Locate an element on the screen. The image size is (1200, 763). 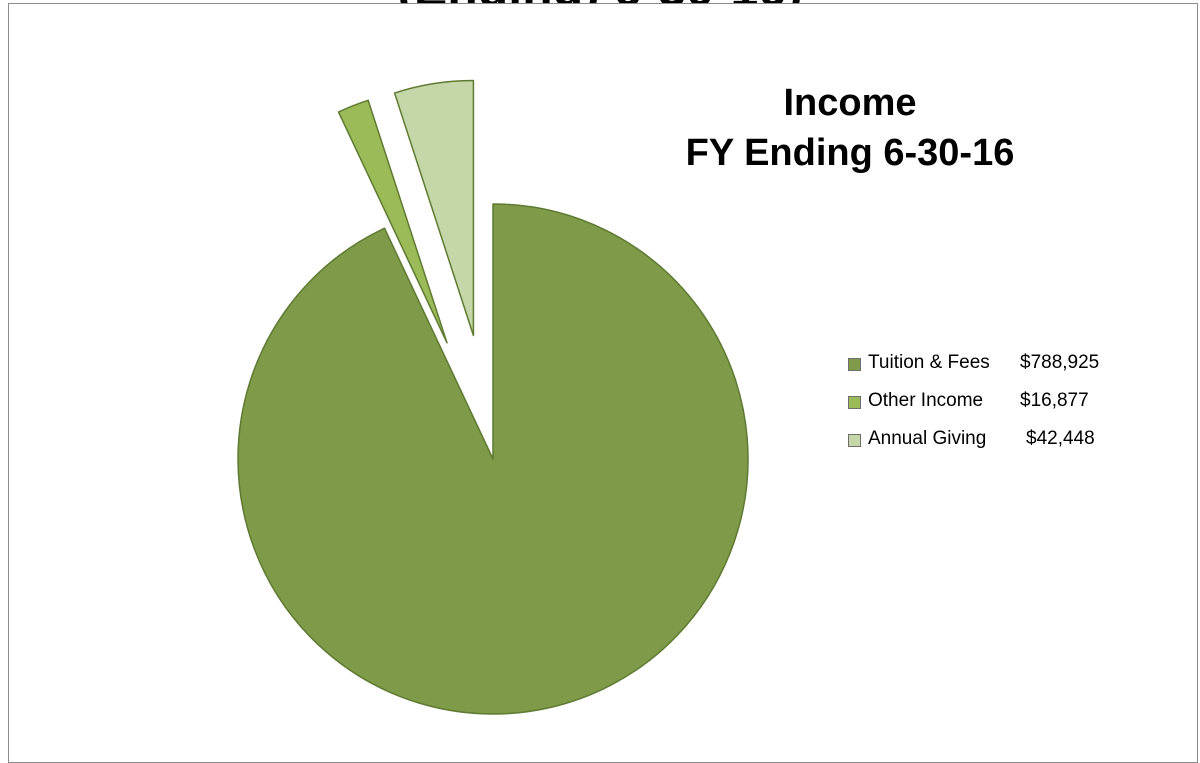
legend-swatch-other-income is located at coordinates (854, 402).